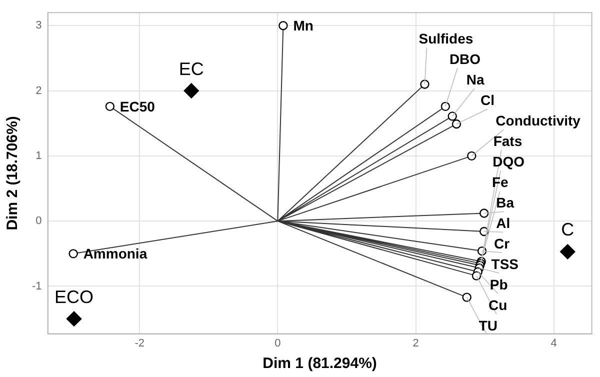 The height and width of the screenshot is (377, 600). I want to click on x-axis-title: Dim 1 (81.294%), so click(319, 363).